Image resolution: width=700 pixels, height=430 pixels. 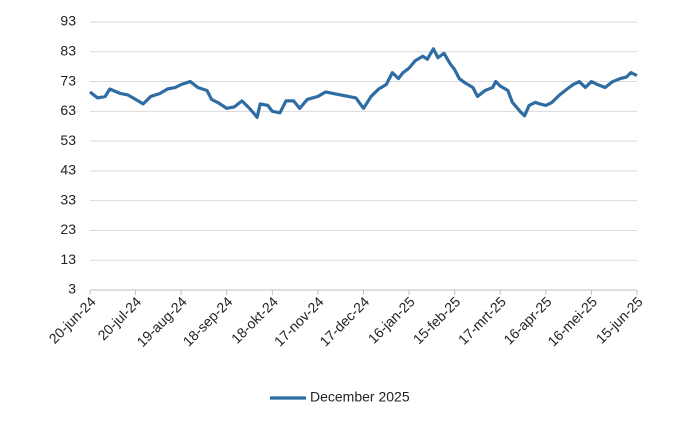 I want to click on legend-label: December 2025, so click(x=360, y=397).